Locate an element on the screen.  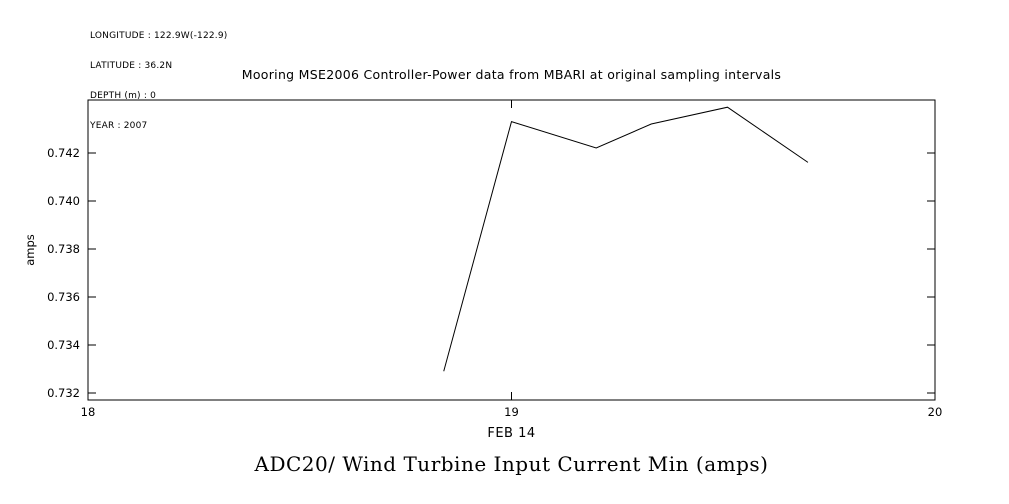
metadata-latitude: LATITUDE : 36.2N is located at coordinates (131, 66).